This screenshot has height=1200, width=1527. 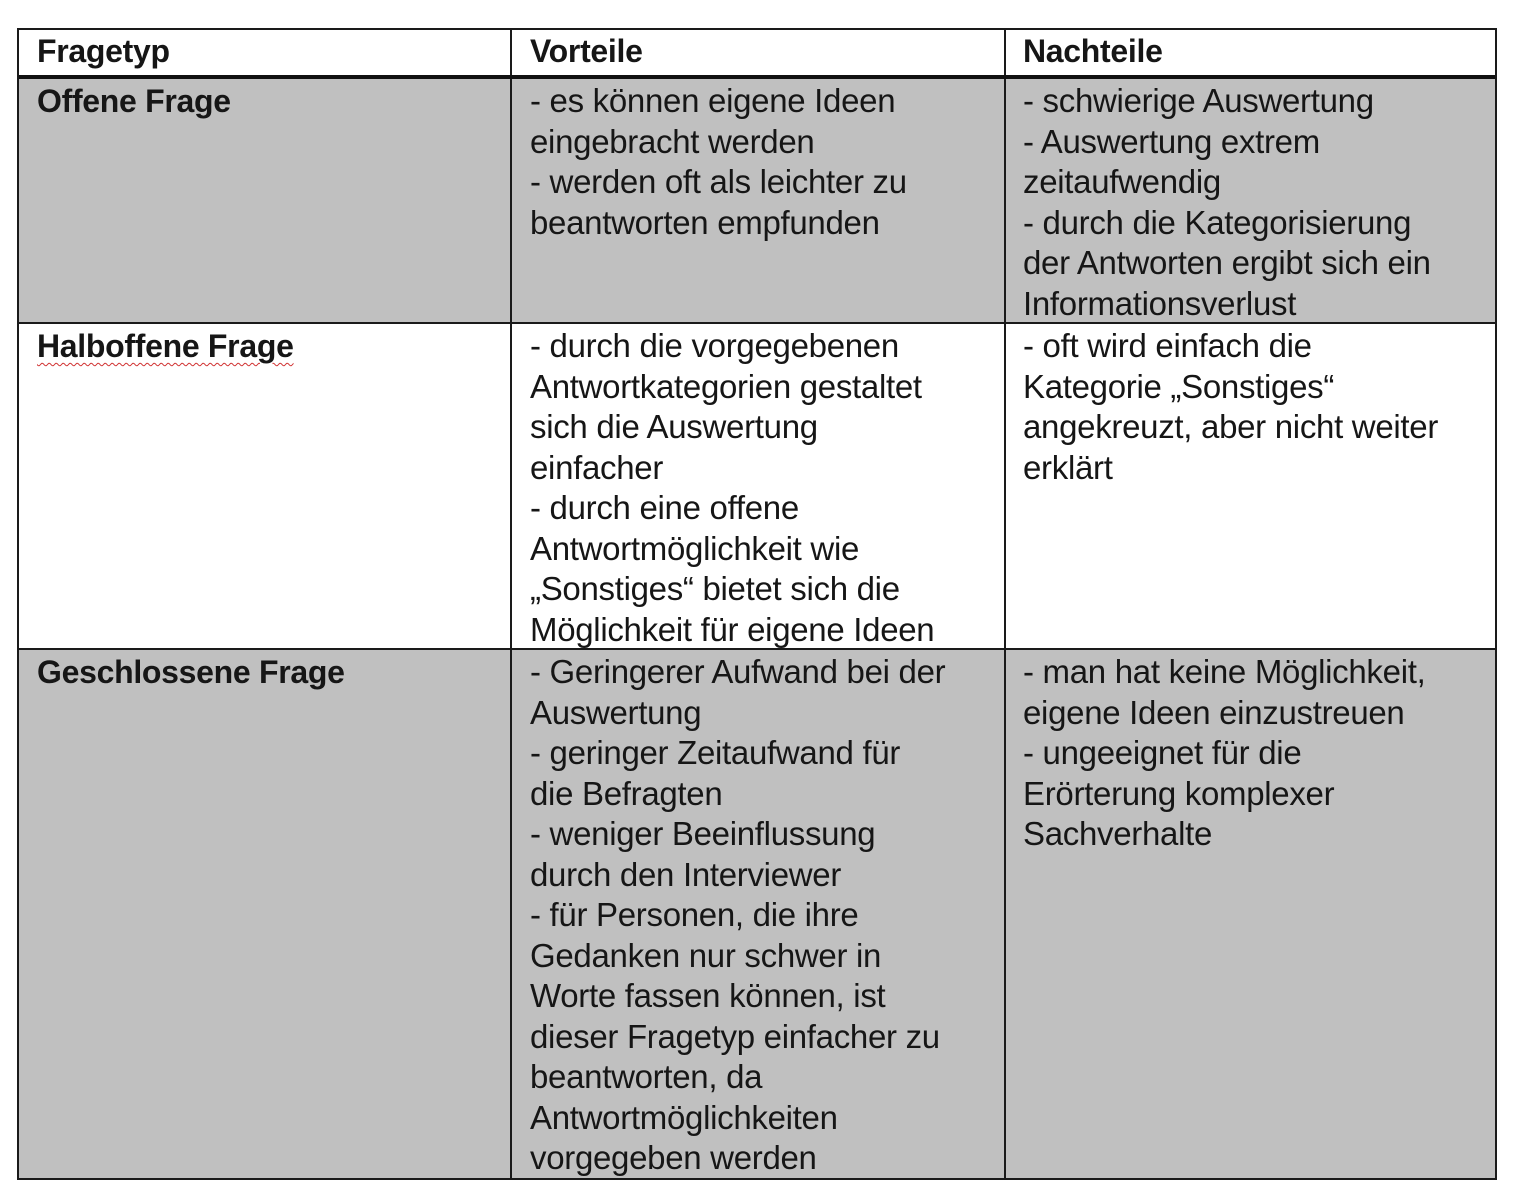 I want to click on question-type-cell: Halboffene Frage, so click(x=264, y=486).